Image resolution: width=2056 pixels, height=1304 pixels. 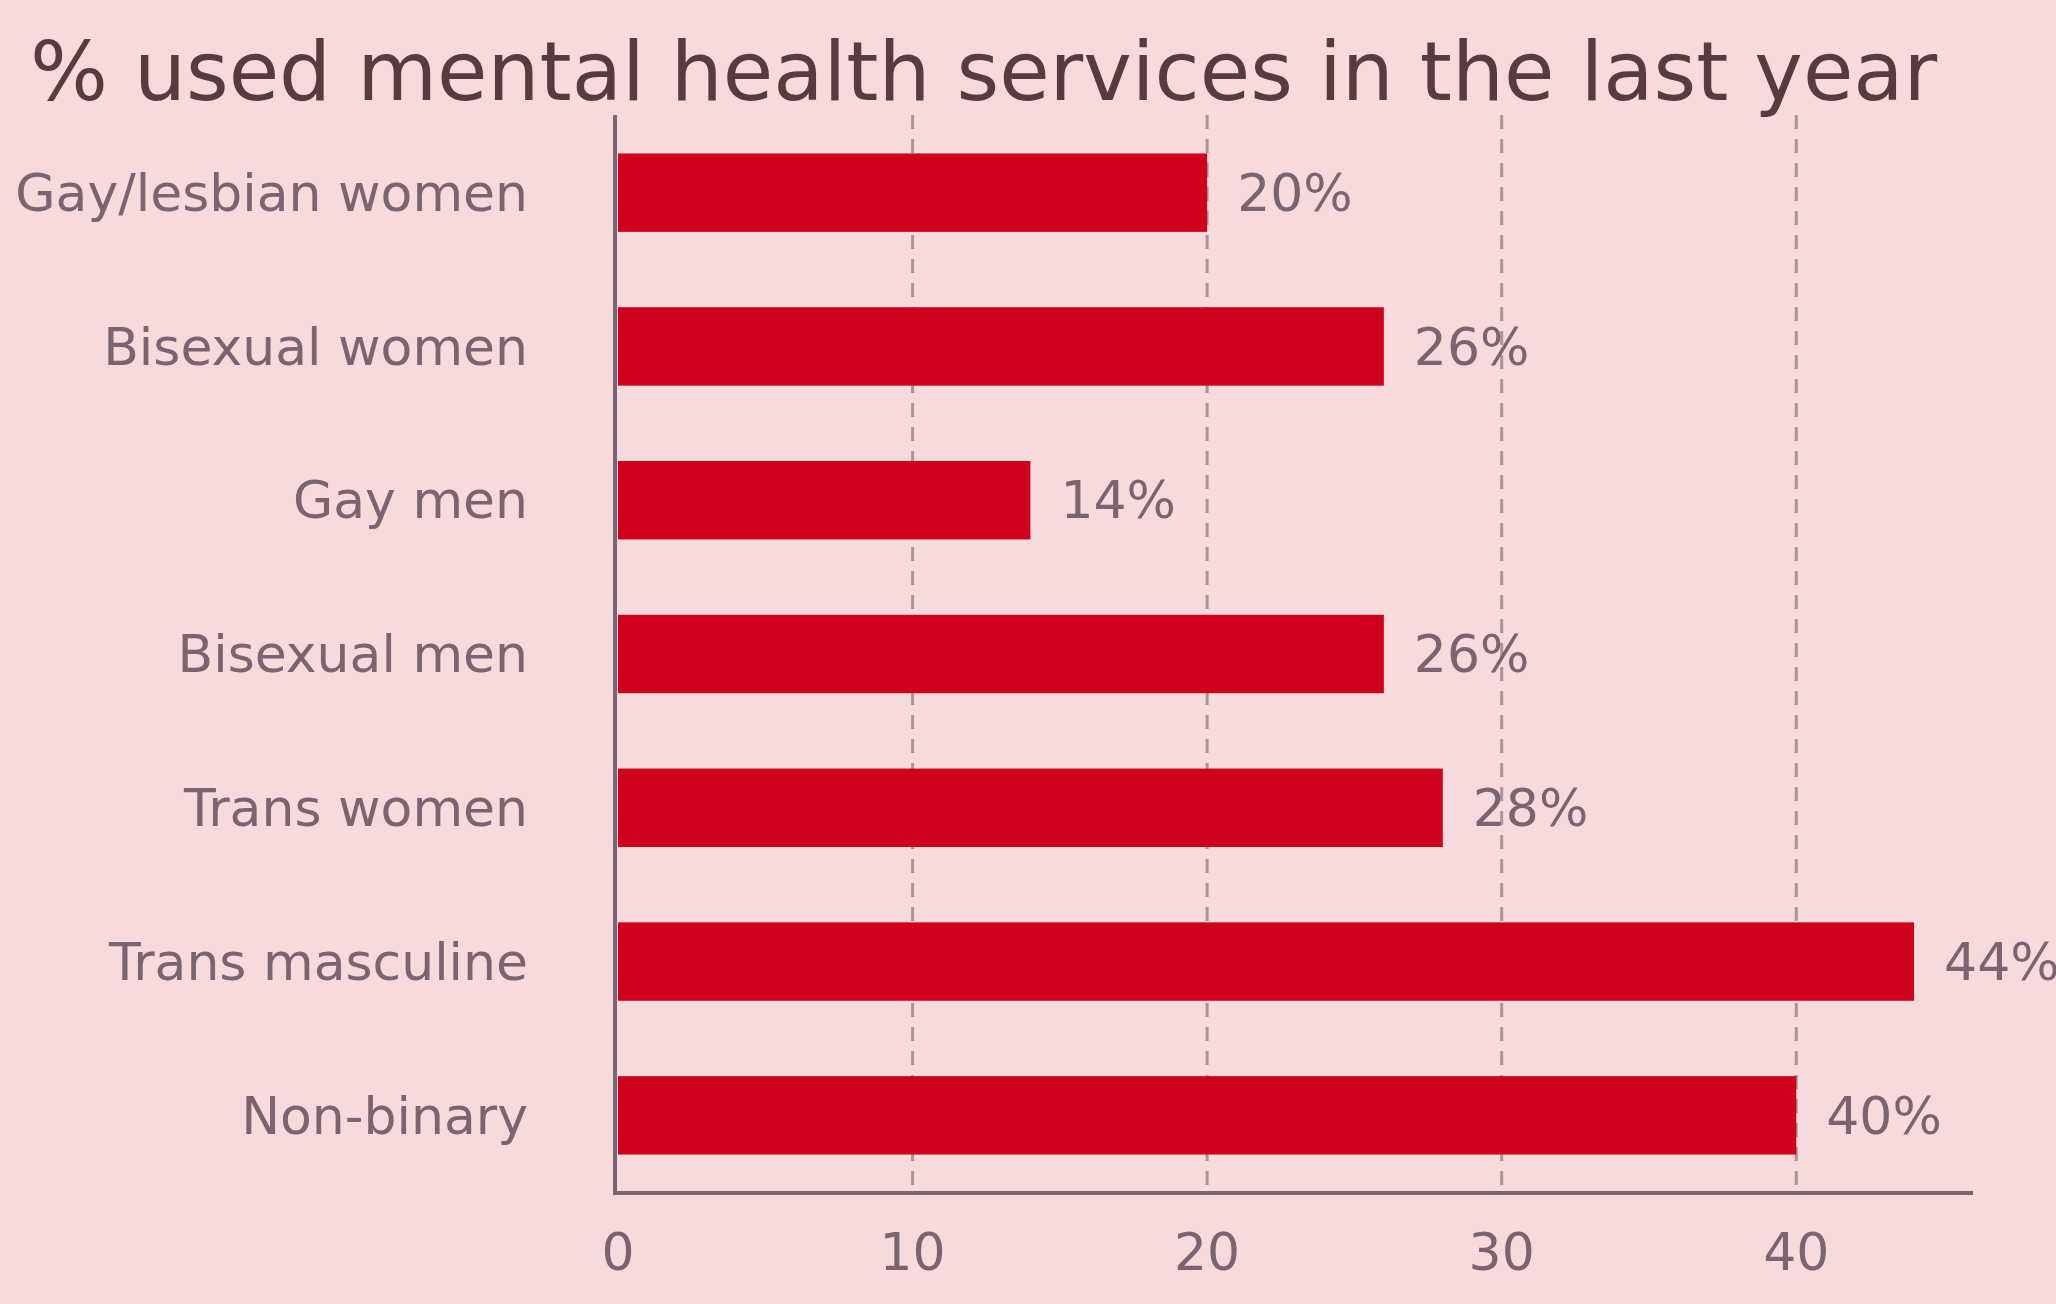 I want to click on chart-title: % used mental health services in the last year, so click(x=984, y=71).